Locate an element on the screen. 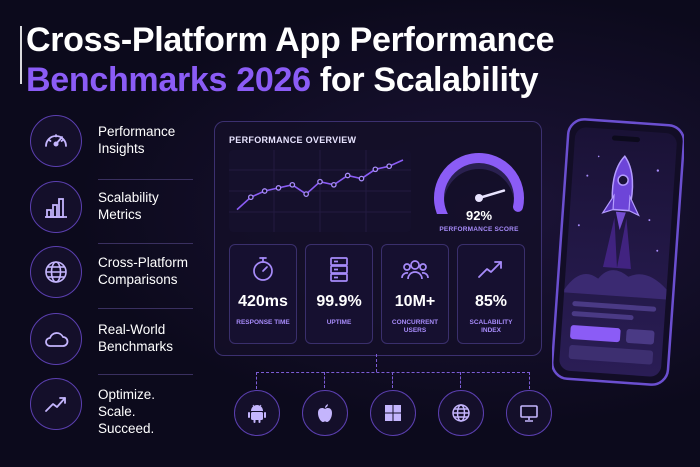 This screenshot has width=700, height=467. title-accent: Benchmarks 2026 is located at coordinates (168, 80).